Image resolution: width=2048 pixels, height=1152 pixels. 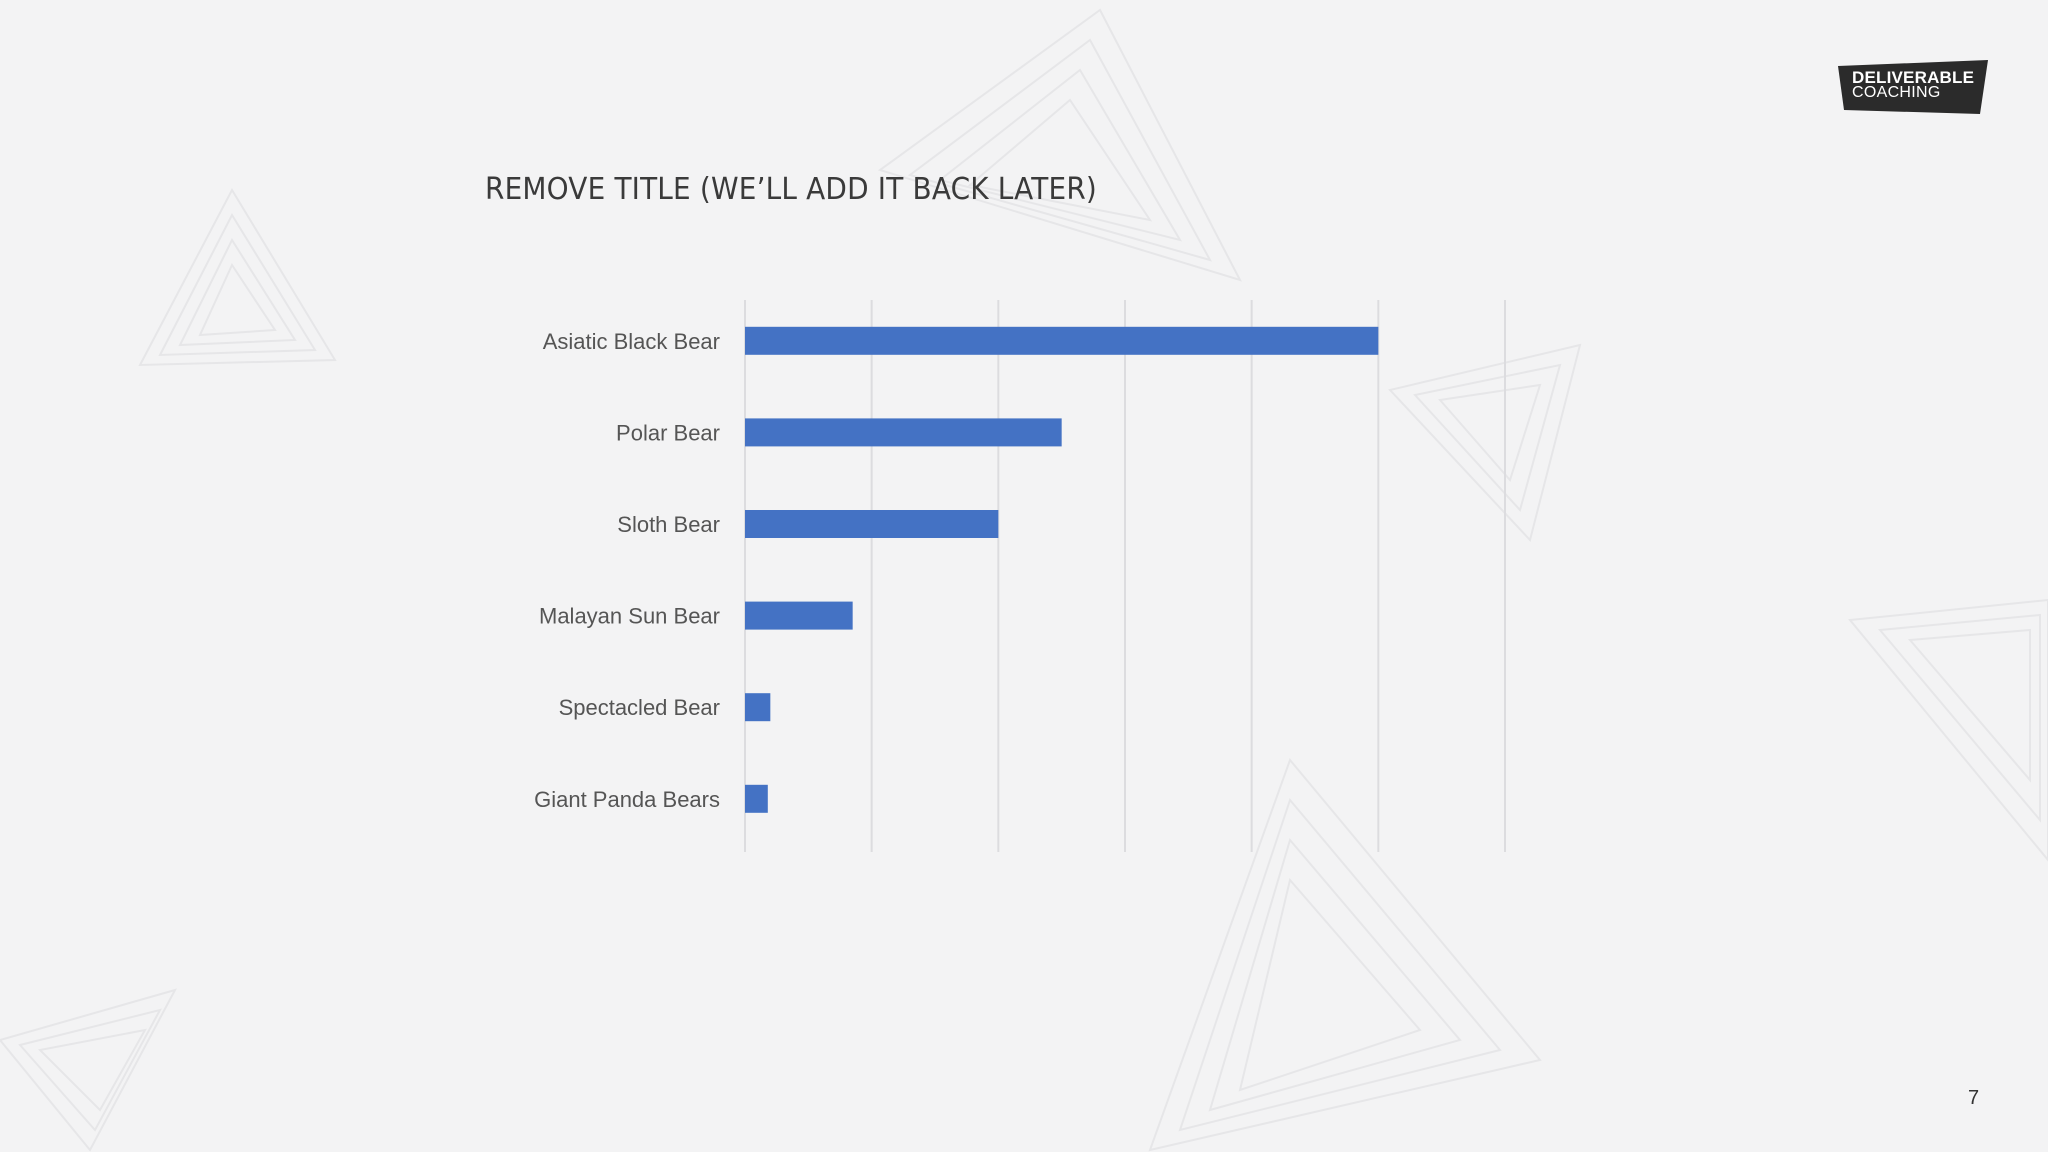 I want to click on category-label: Spectacled Bear, so click(x=639, y=707).